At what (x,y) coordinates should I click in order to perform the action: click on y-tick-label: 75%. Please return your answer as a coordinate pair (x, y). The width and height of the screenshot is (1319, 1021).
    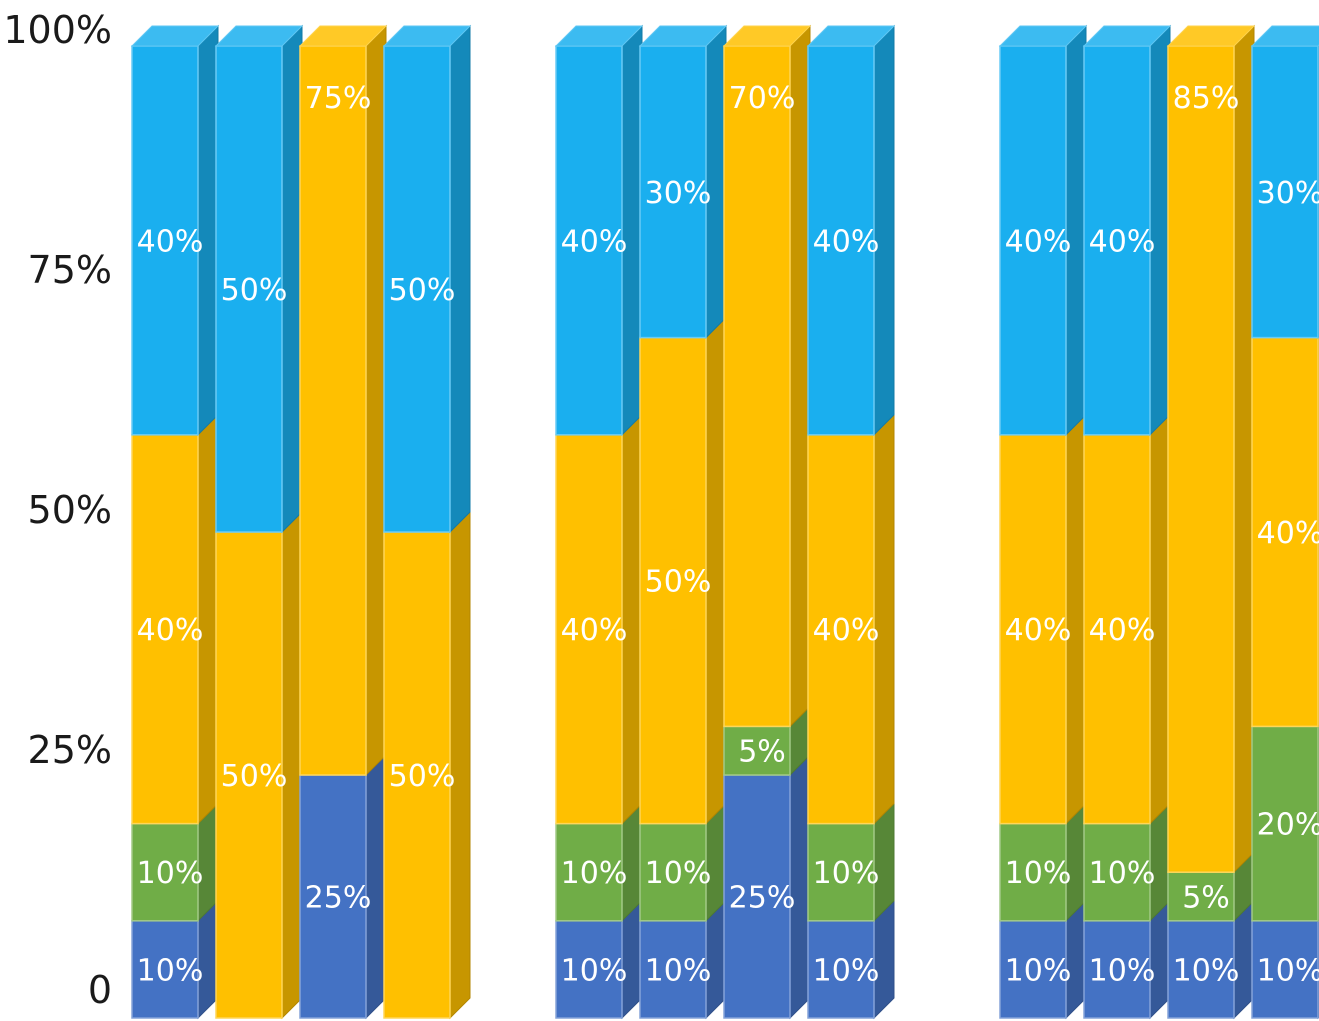
    Looking at the image, I should click on (70, 270).